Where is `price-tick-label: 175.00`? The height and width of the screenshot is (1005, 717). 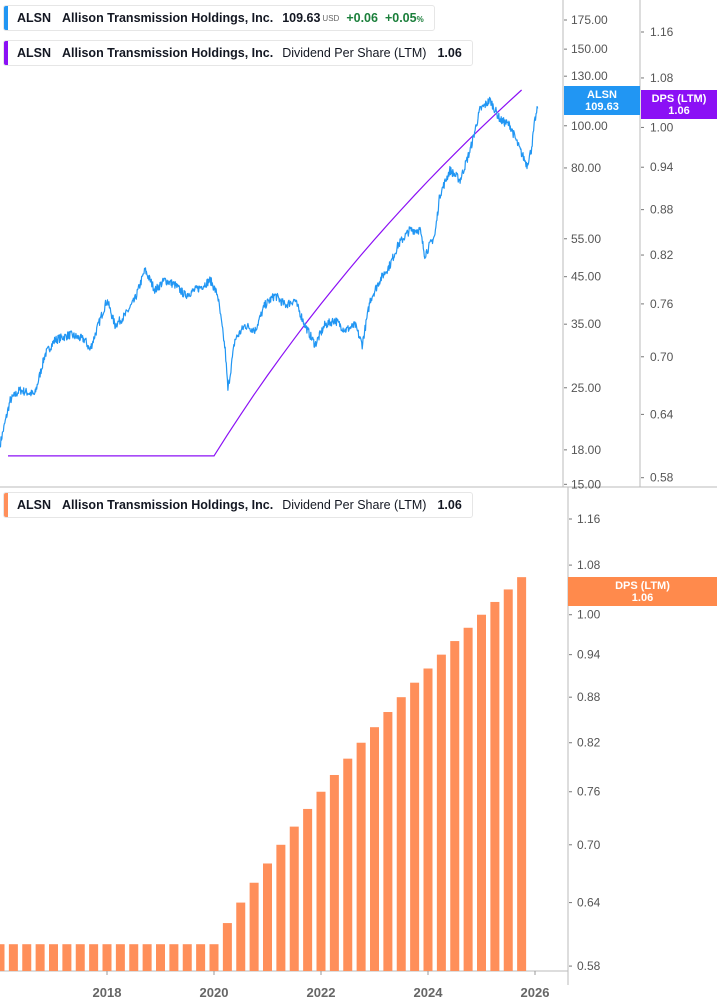
price-tick-label: 175.00 is located at coordinates (589, 20).